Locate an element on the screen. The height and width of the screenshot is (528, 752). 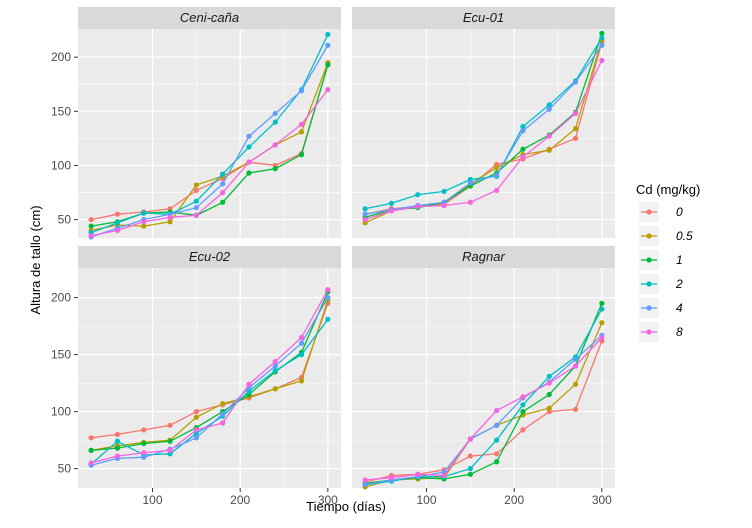
legend-entry: 2 is located at coordinates (661, 284).